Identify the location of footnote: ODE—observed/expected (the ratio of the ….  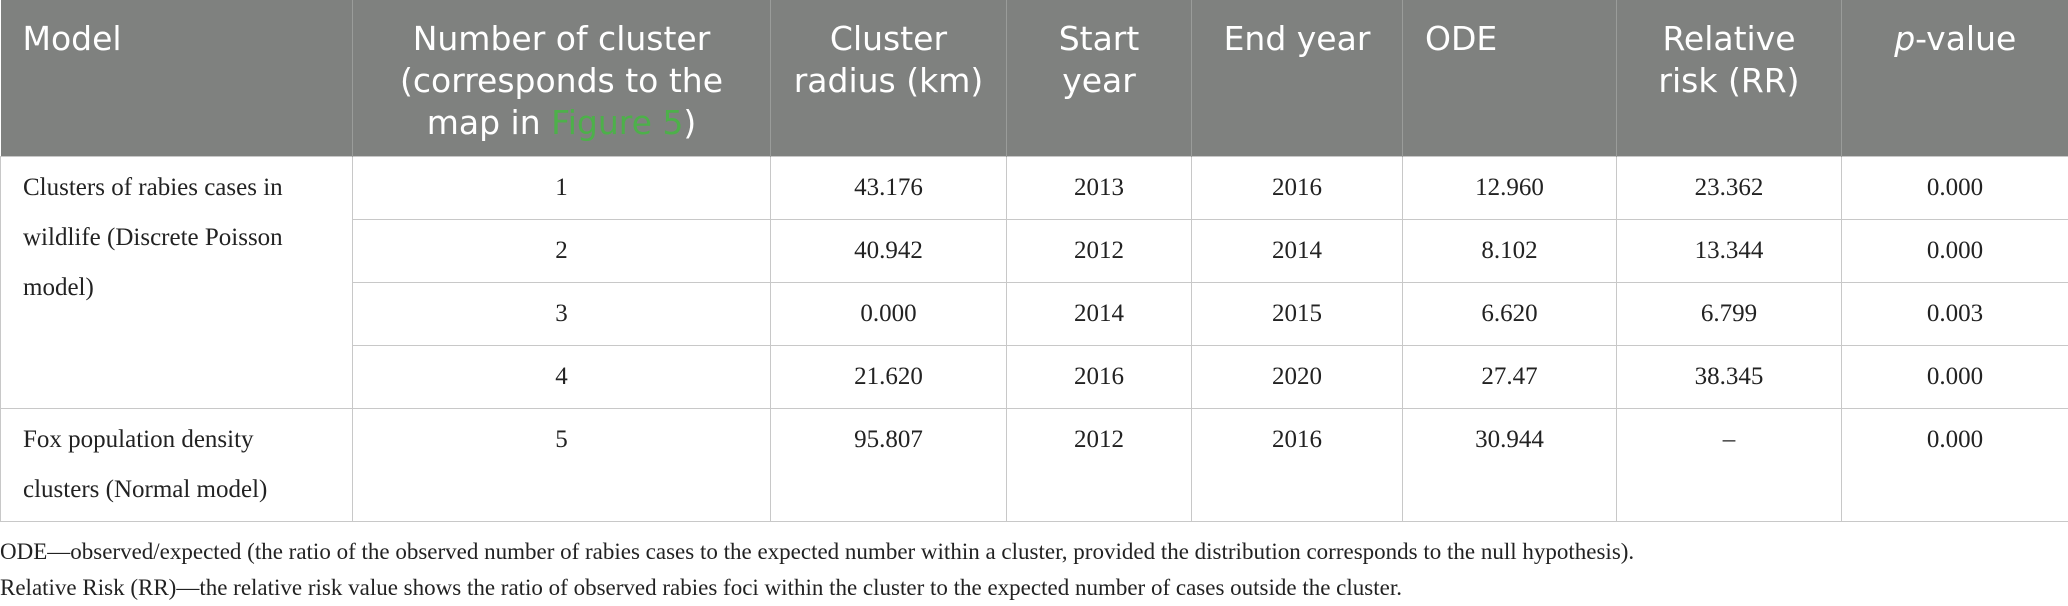
(1034, 552).